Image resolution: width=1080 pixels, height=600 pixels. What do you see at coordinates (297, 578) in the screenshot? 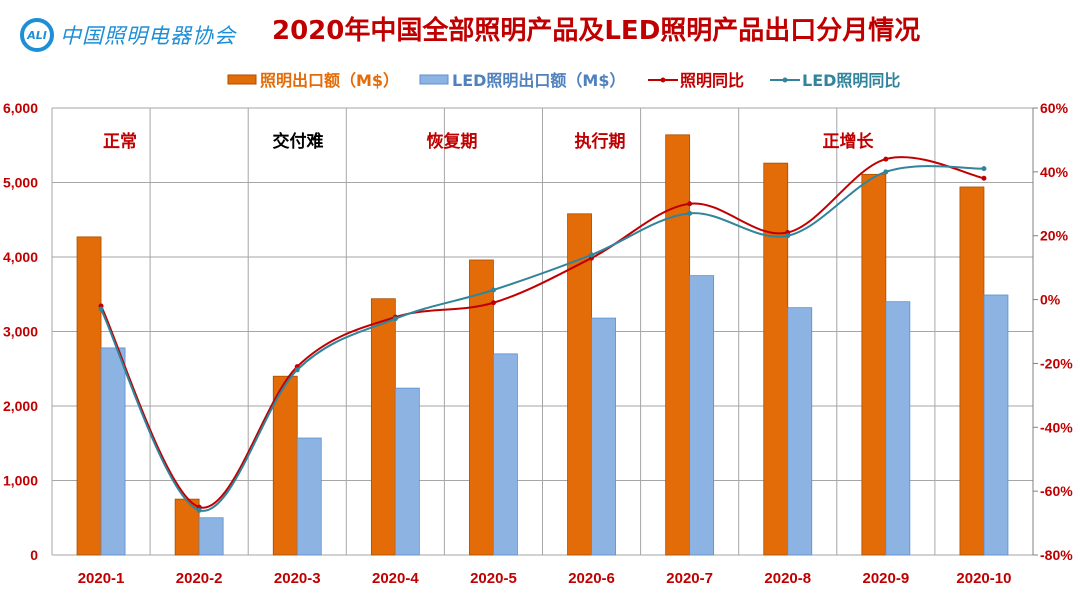
I see `x-axis-tick: 2020-3` at bounding box center [297, 578].